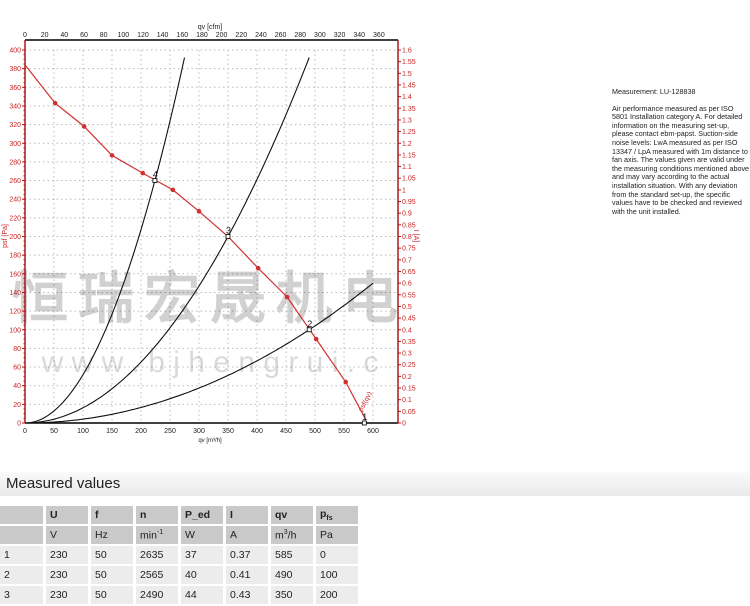 The image size is (750, 606). Describe the element at coordinates (407, 97) in the screenshot. I see `right-tick-label: 1.4` at that location.